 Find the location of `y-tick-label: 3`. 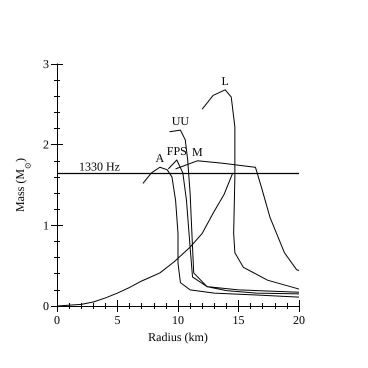

y-tick-label: 3 is located at coordinates (46, 64).